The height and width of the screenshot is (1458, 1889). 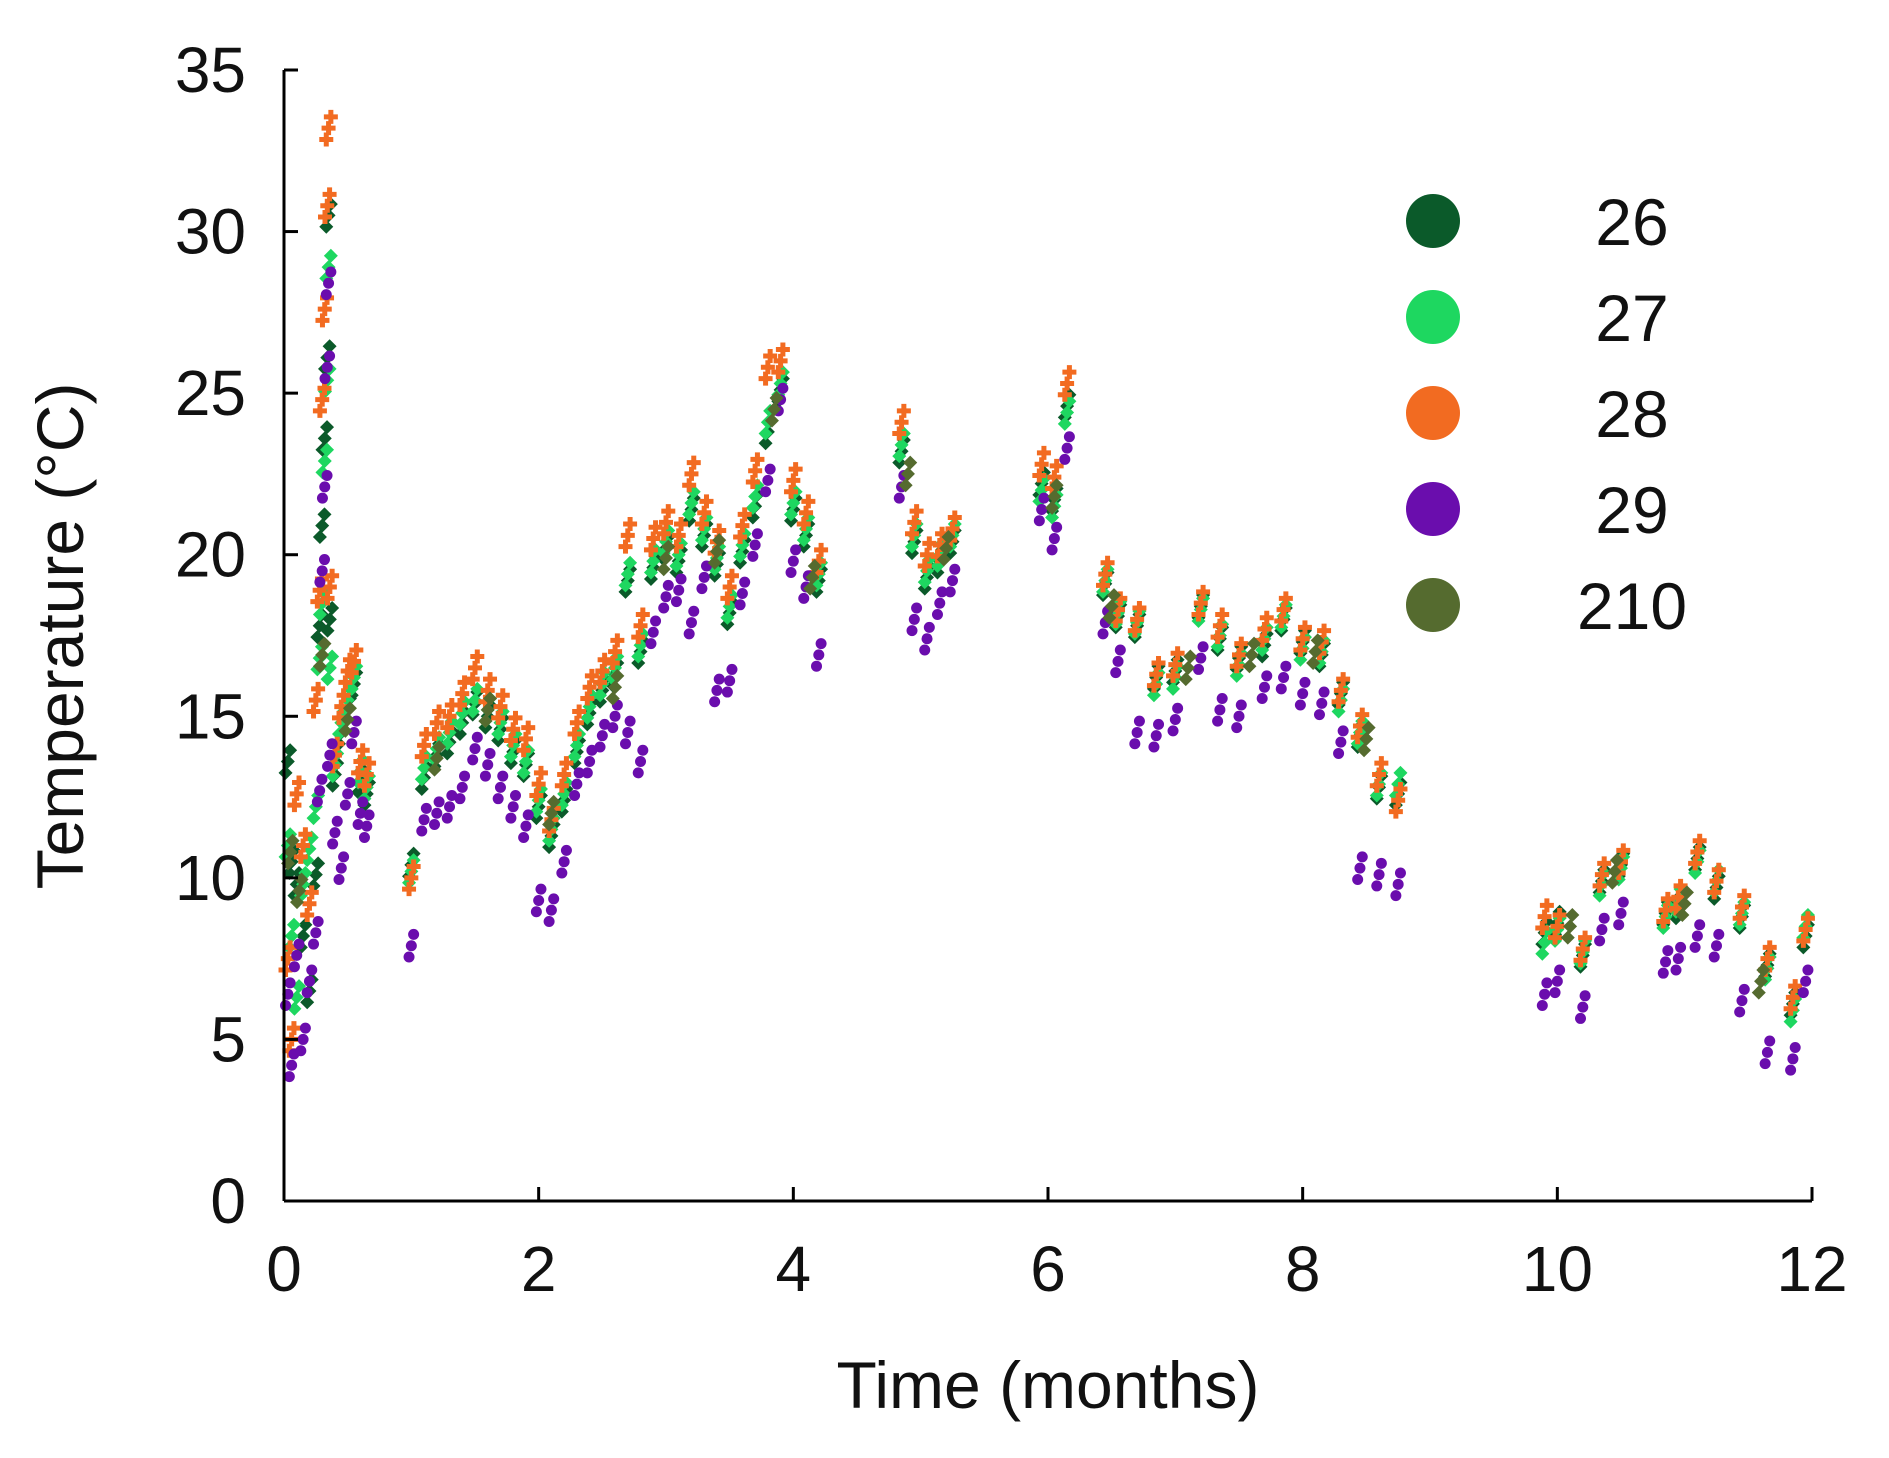 I want to click on x-tick-label: 4, so click(x=794, y=1269).